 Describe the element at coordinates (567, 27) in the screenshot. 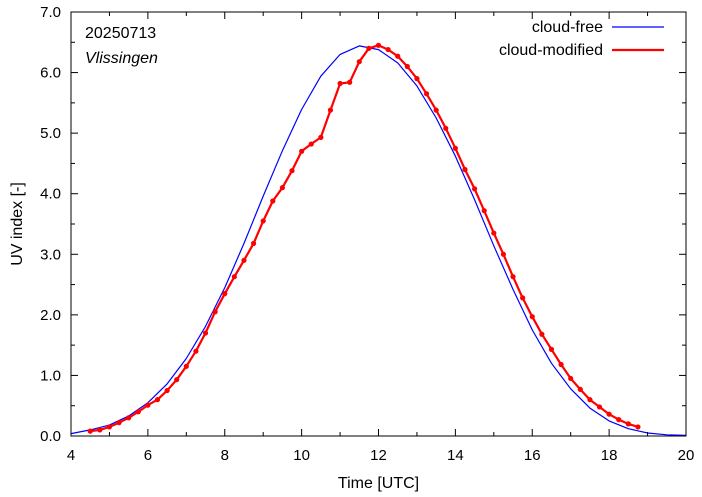

I see `legend-label-cloud-free: cloud-free` at that location.